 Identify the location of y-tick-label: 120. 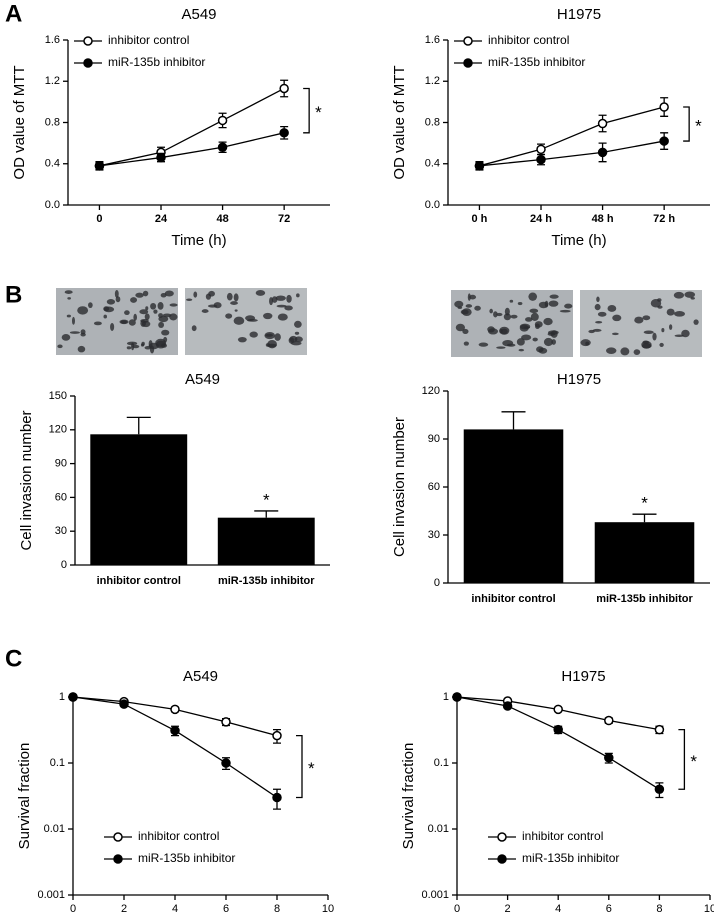
(431, 391).